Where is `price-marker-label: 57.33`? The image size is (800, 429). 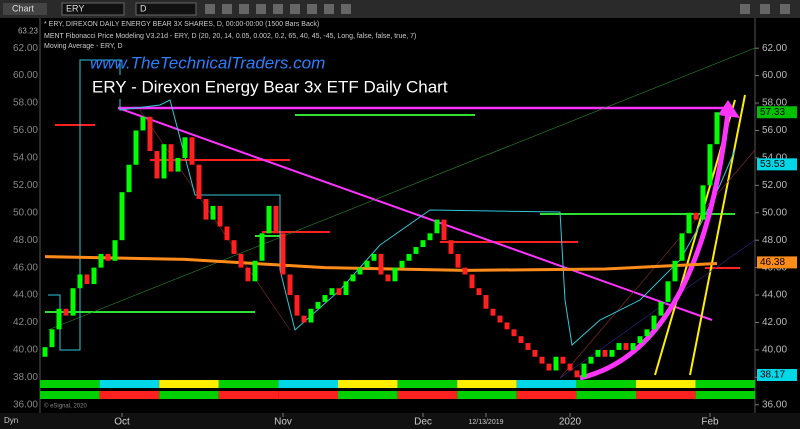 price-marker-label: 57.33 is located at coordinates (772, 112).